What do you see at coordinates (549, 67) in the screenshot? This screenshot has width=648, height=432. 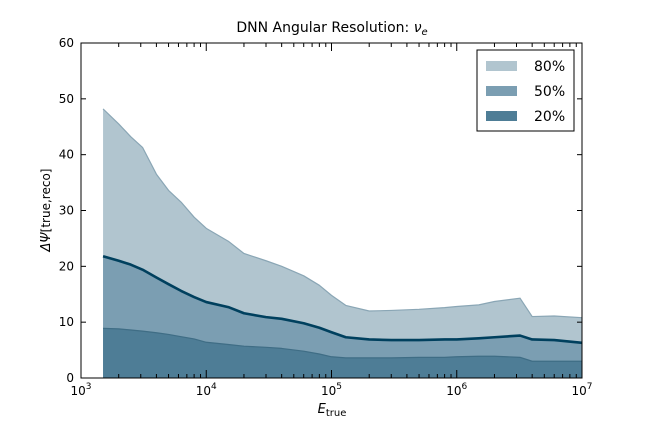 I see `legend-label: 80%` at bounding box center [549, 67].